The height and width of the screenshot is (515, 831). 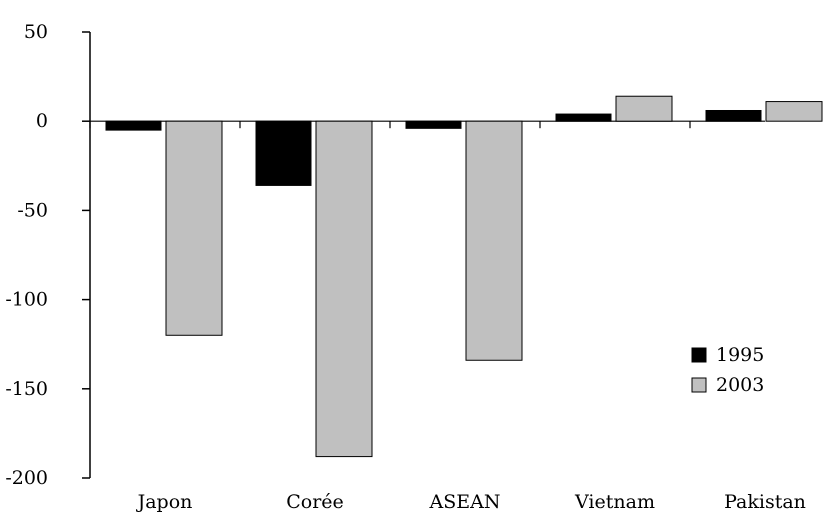 I want to click on y-tick-label: -200, so click(x=26, y=478).